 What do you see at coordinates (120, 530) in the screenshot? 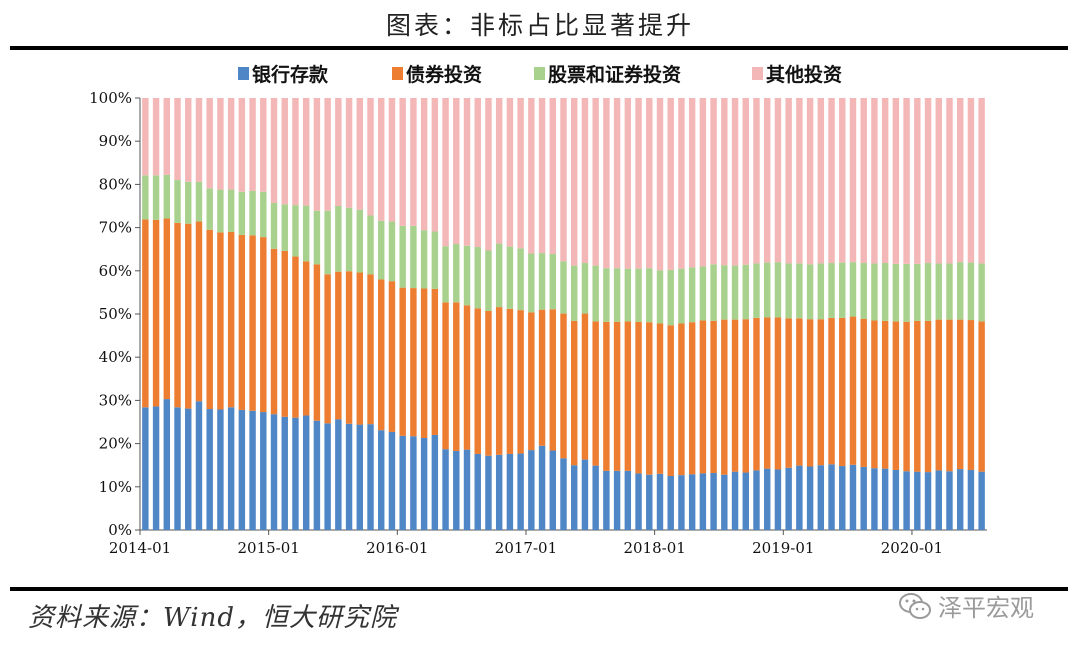
I see `y-tick-label: 0%` at bounding box center [120, 530].